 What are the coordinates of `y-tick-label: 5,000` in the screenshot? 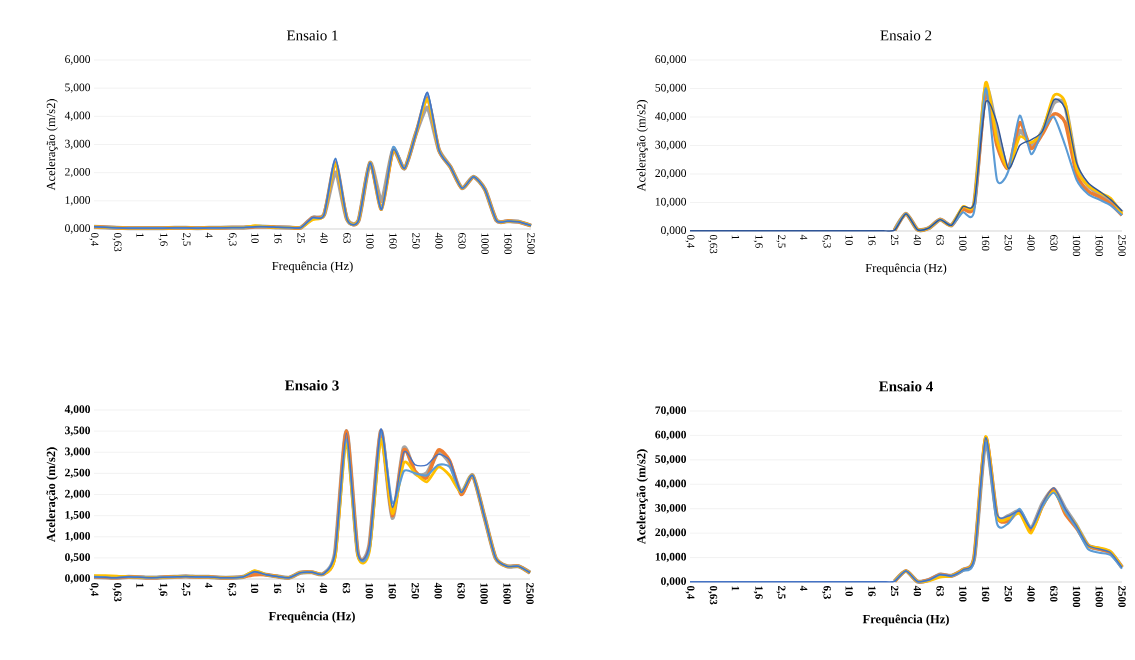 It's located at (78, 88).